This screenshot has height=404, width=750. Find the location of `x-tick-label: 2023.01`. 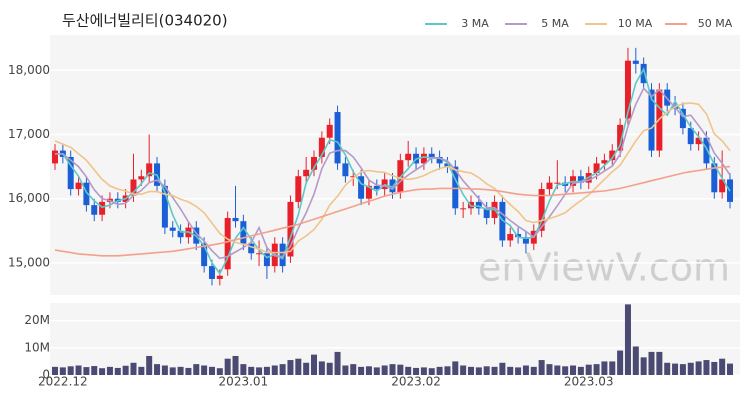

x-tick-label: 2023.01 is located at coordinates (244, 382).